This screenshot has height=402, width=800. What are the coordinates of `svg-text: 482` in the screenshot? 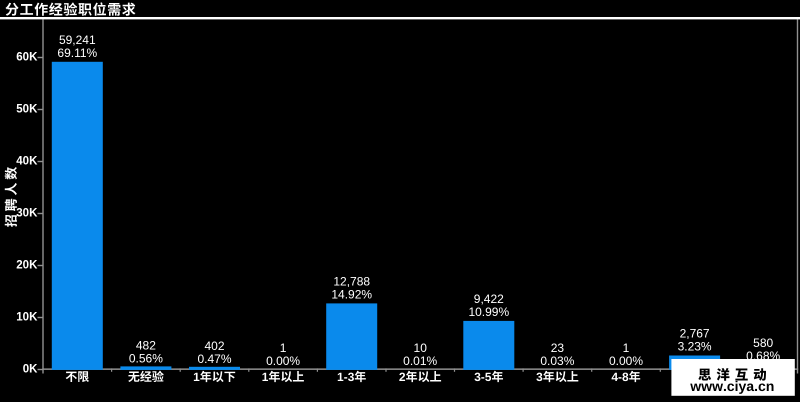 It's located at (146, 345).